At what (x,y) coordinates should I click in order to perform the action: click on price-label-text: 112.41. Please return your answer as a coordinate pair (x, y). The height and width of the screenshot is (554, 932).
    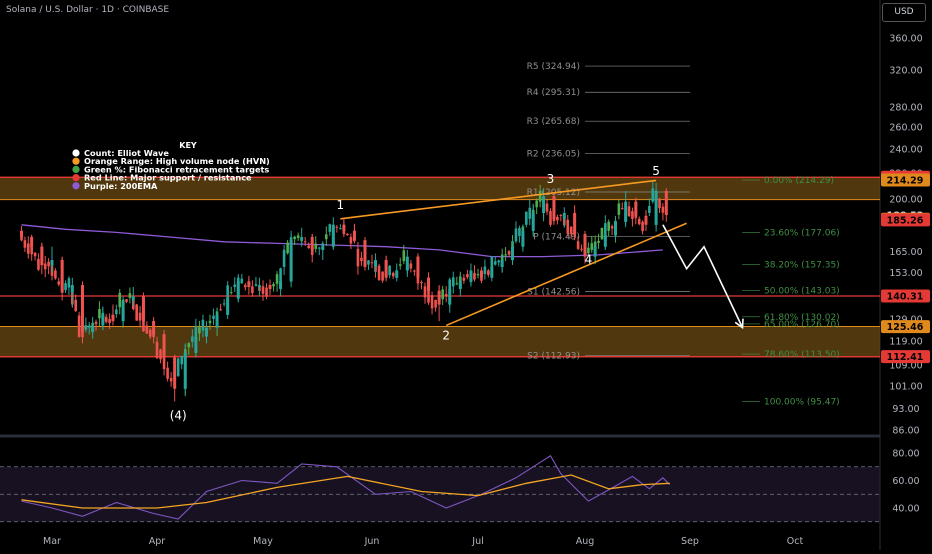
    Looking at the image, I should click on (905, 357).